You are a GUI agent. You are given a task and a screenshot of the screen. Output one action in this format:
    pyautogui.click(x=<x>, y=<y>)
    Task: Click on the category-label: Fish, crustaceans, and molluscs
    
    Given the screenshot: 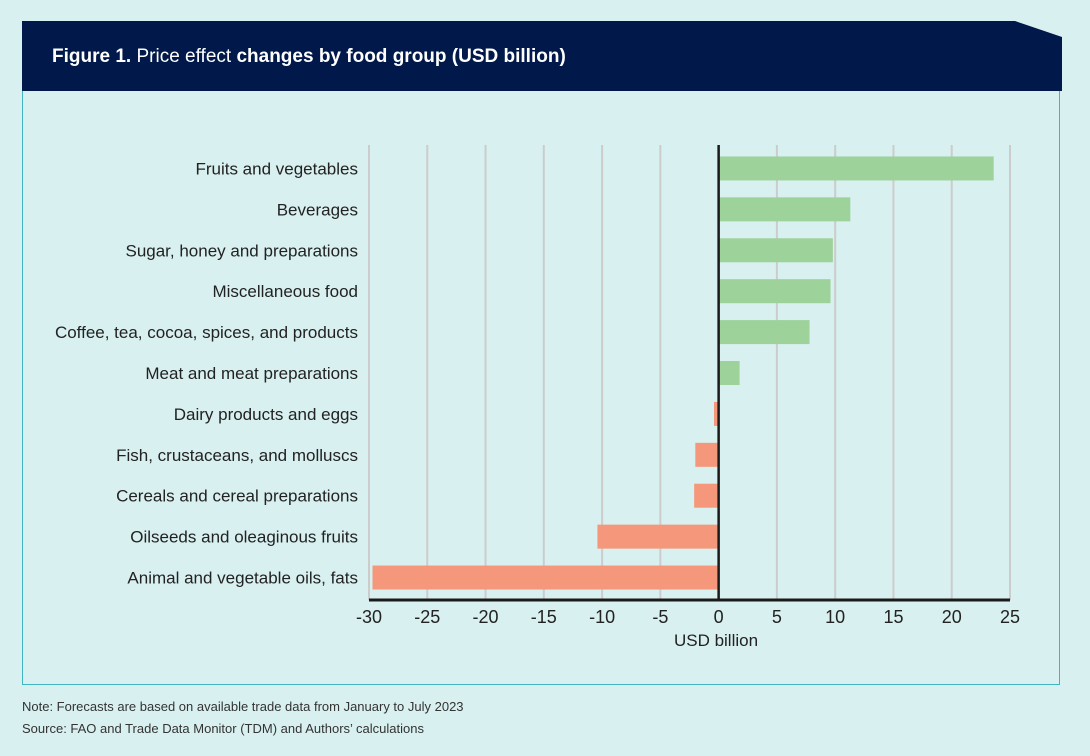 What is the action you would take?
    pyautogui.click(x=237, y=455)
    